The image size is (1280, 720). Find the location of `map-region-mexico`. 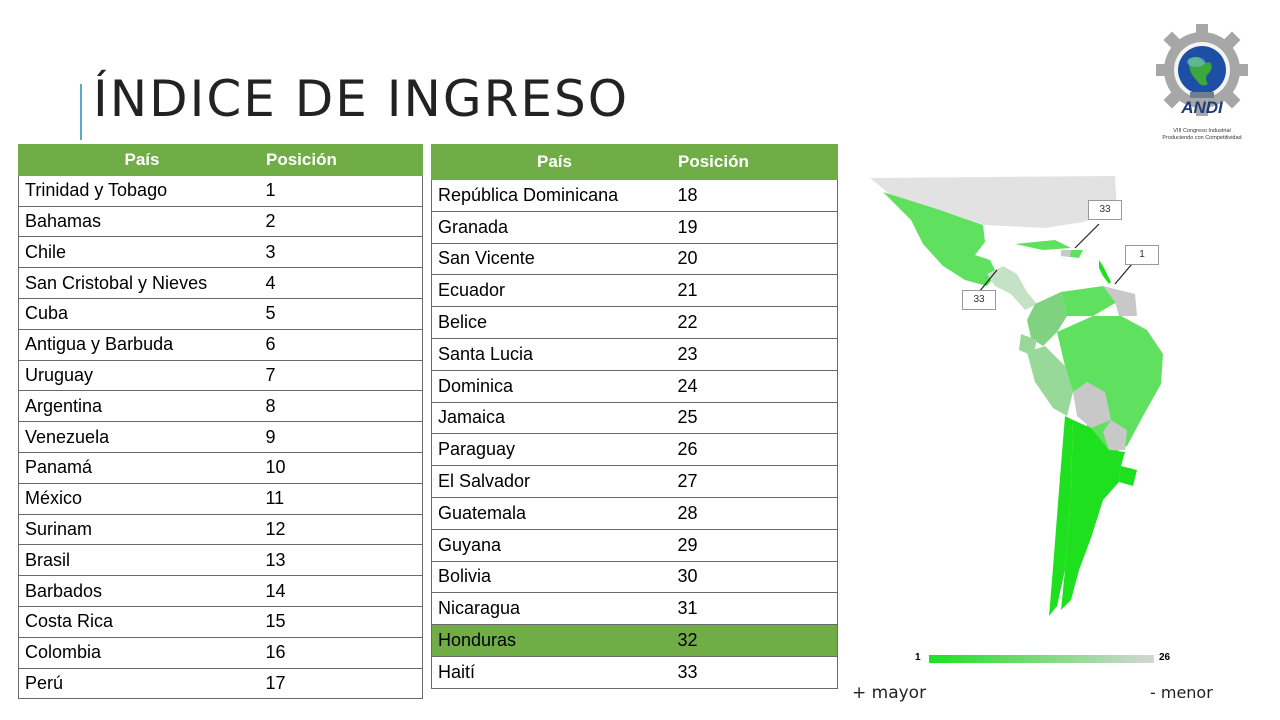

map-region-mexico is located at coordinates (940, 239).